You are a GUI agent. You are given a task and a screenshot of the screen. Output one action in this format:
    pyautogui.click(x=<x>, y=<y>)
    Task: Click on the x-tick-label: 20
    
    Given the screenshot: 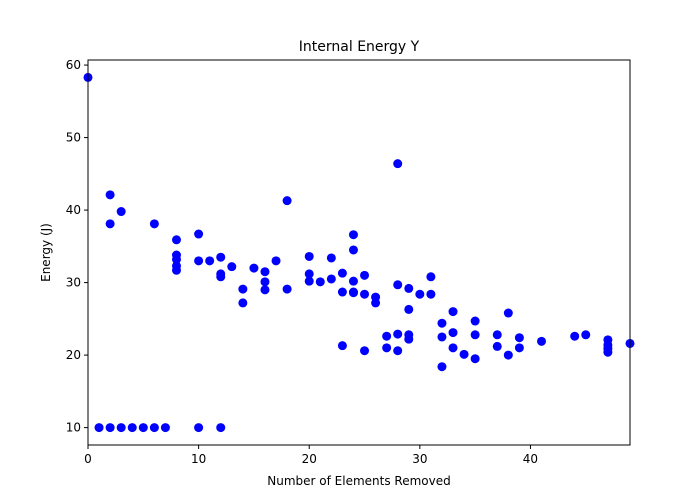 What is the action you would take?
    pyautogui.click(x=309, y=459)
    